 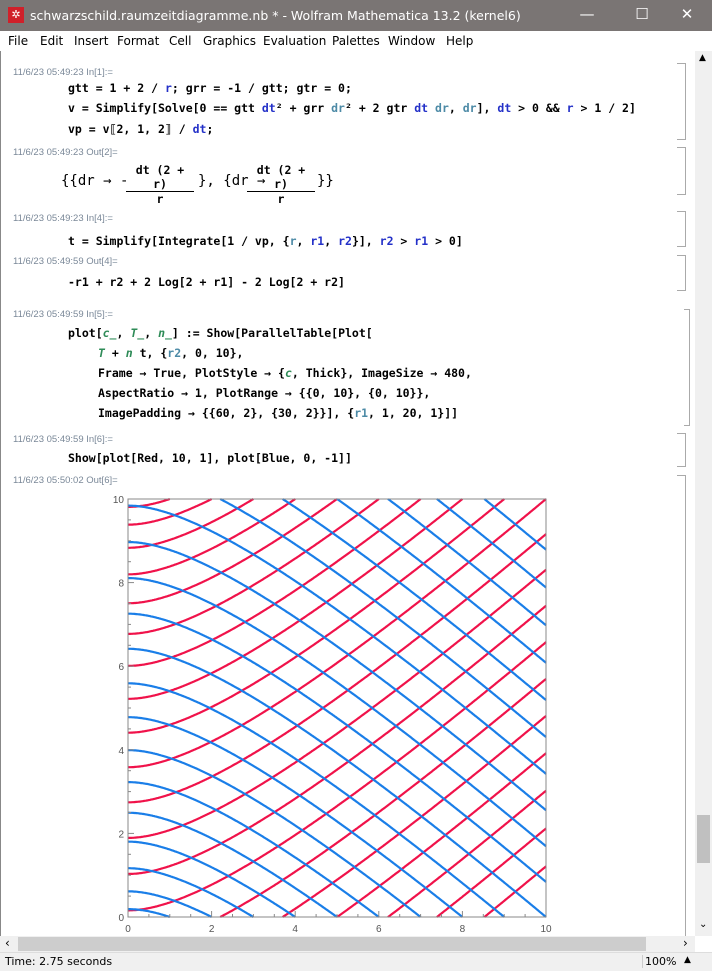 What do you see at coordinates (130, 129) in the screenshot?
I see `code-token: vp = v⟦2, 1, 2⟧ /` at bounding box center [130, 129].